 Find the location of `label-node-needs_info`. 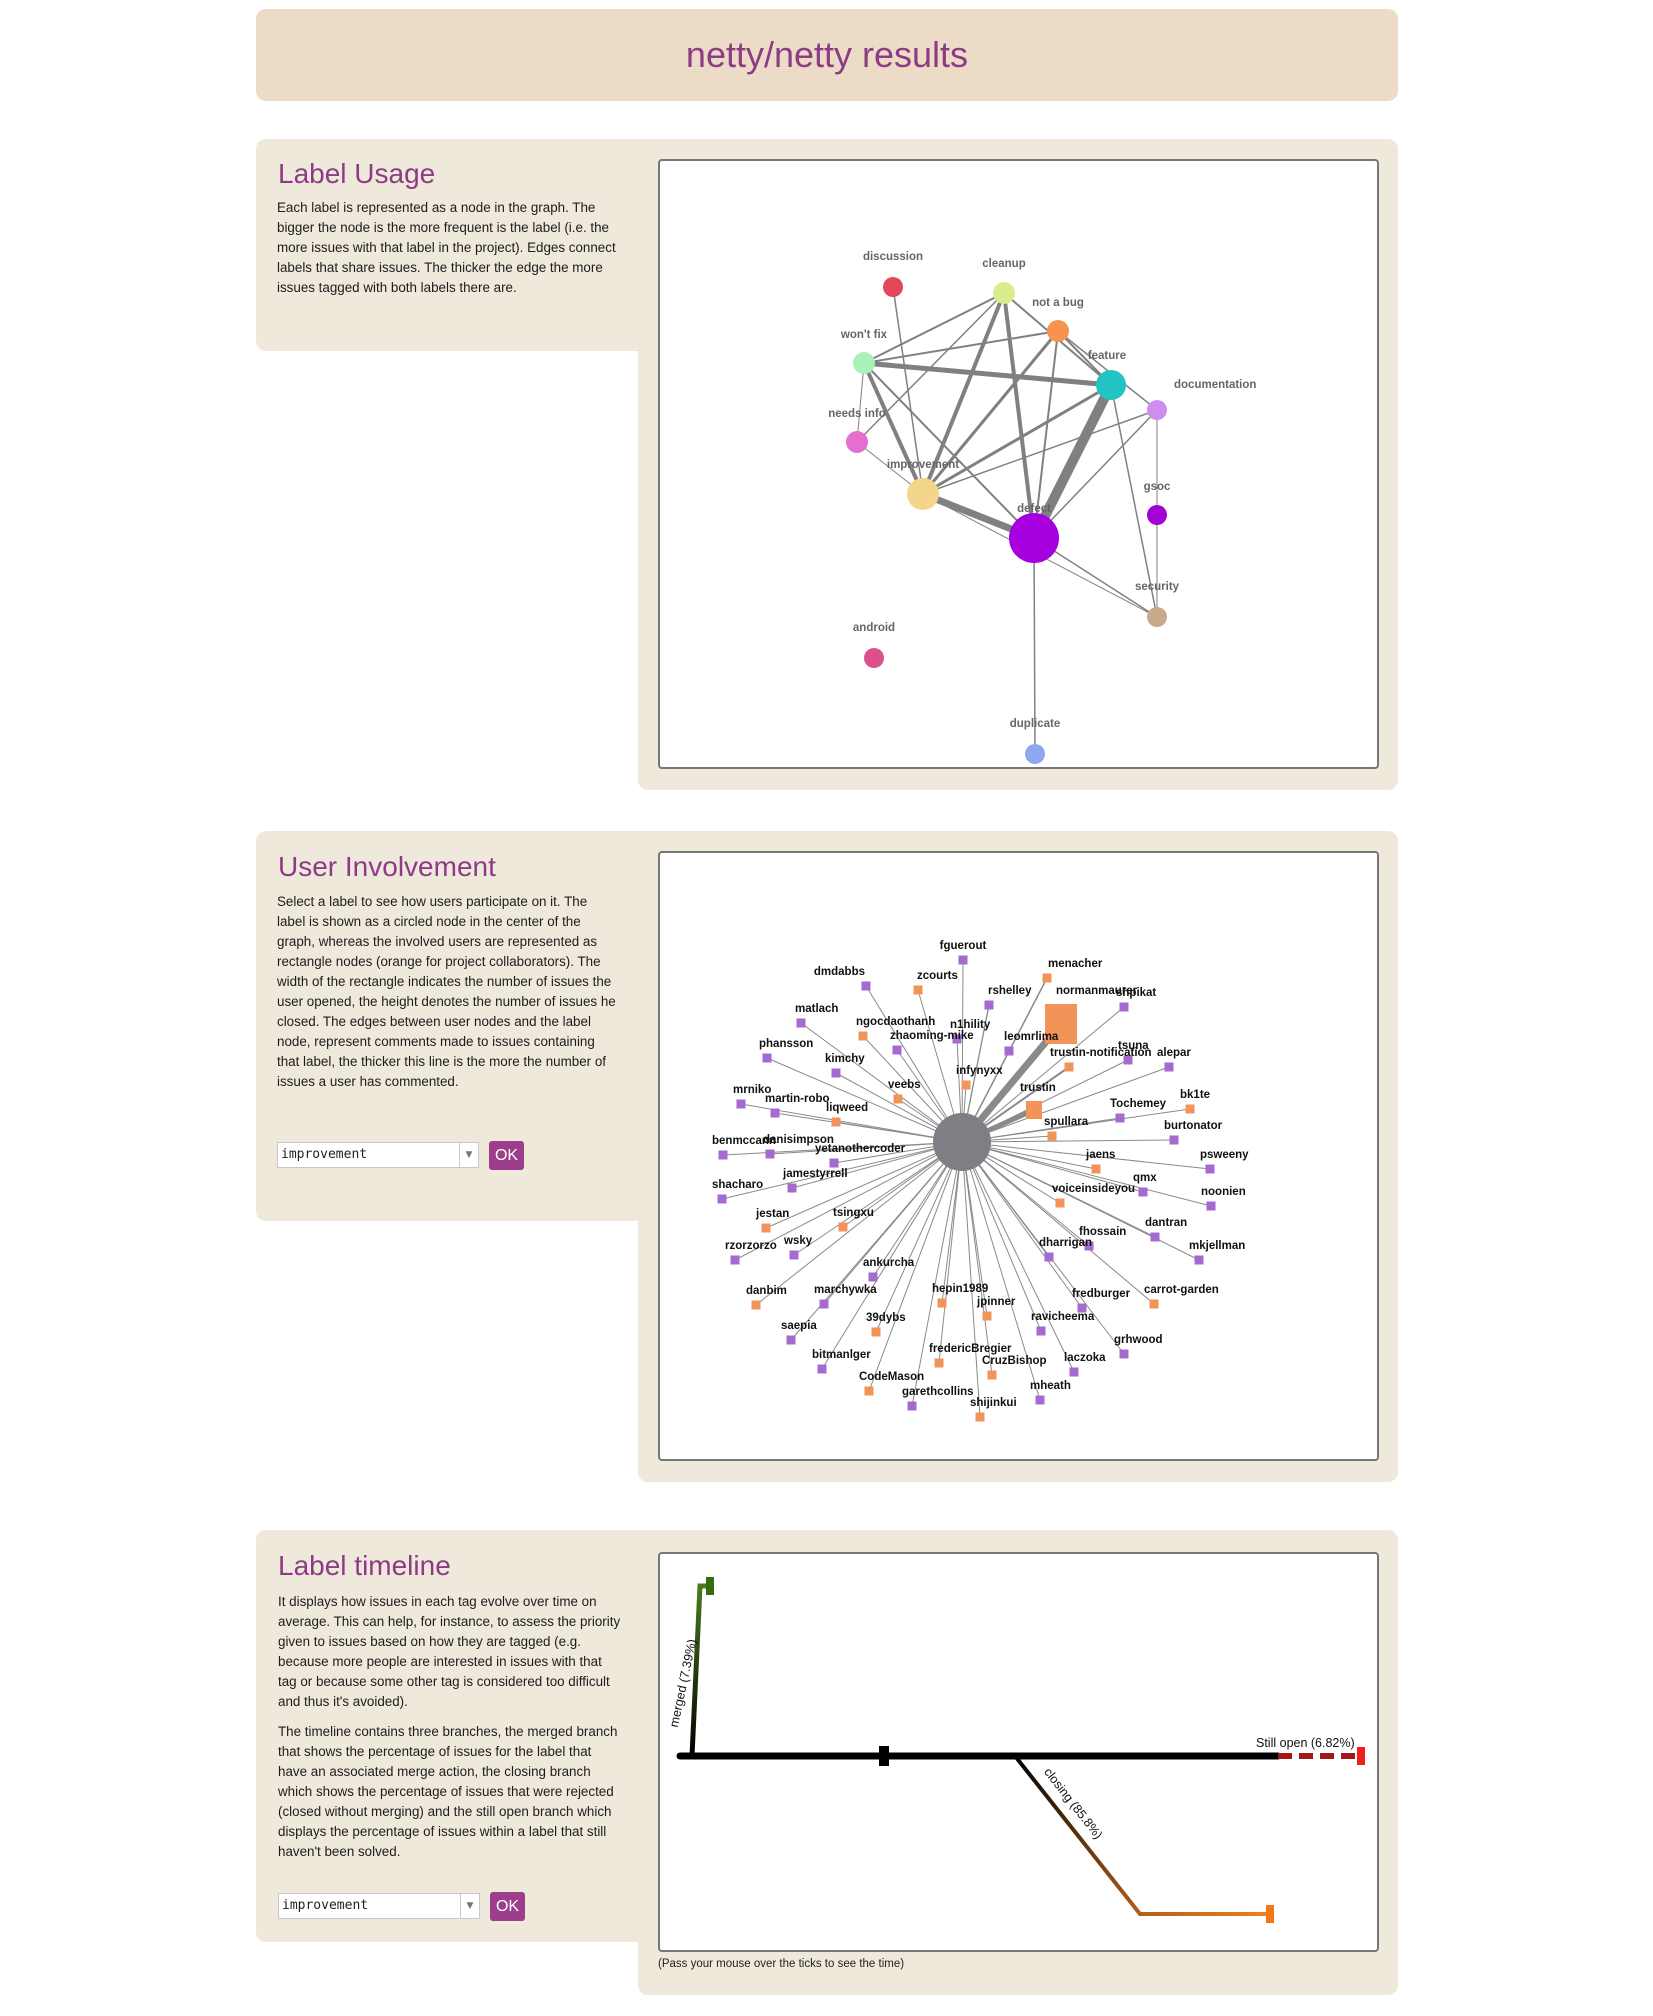

label-node-needs_info is located at coordinates (857, 442).